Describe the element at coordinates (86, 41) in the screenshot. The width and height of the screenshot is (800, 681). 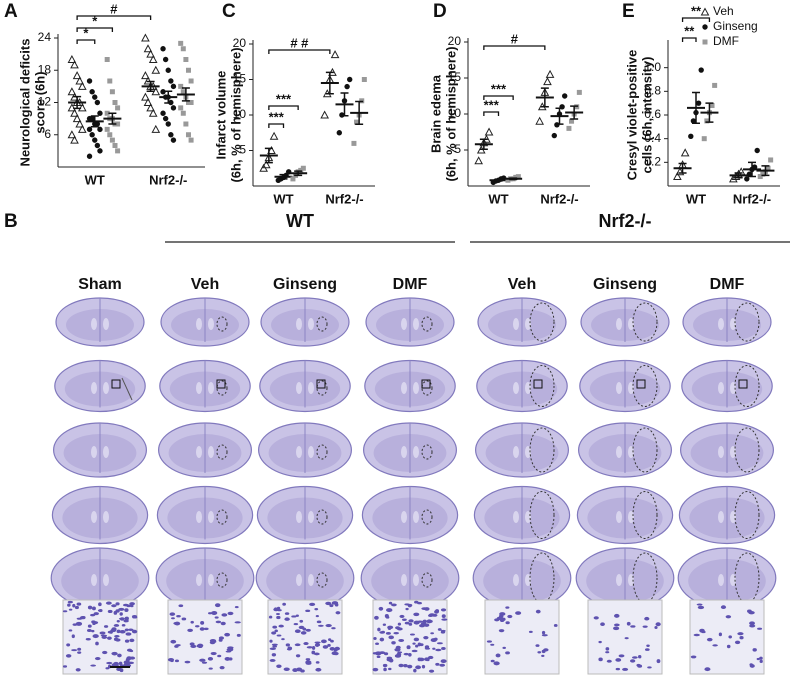
I see `significance-bracket` at that location.